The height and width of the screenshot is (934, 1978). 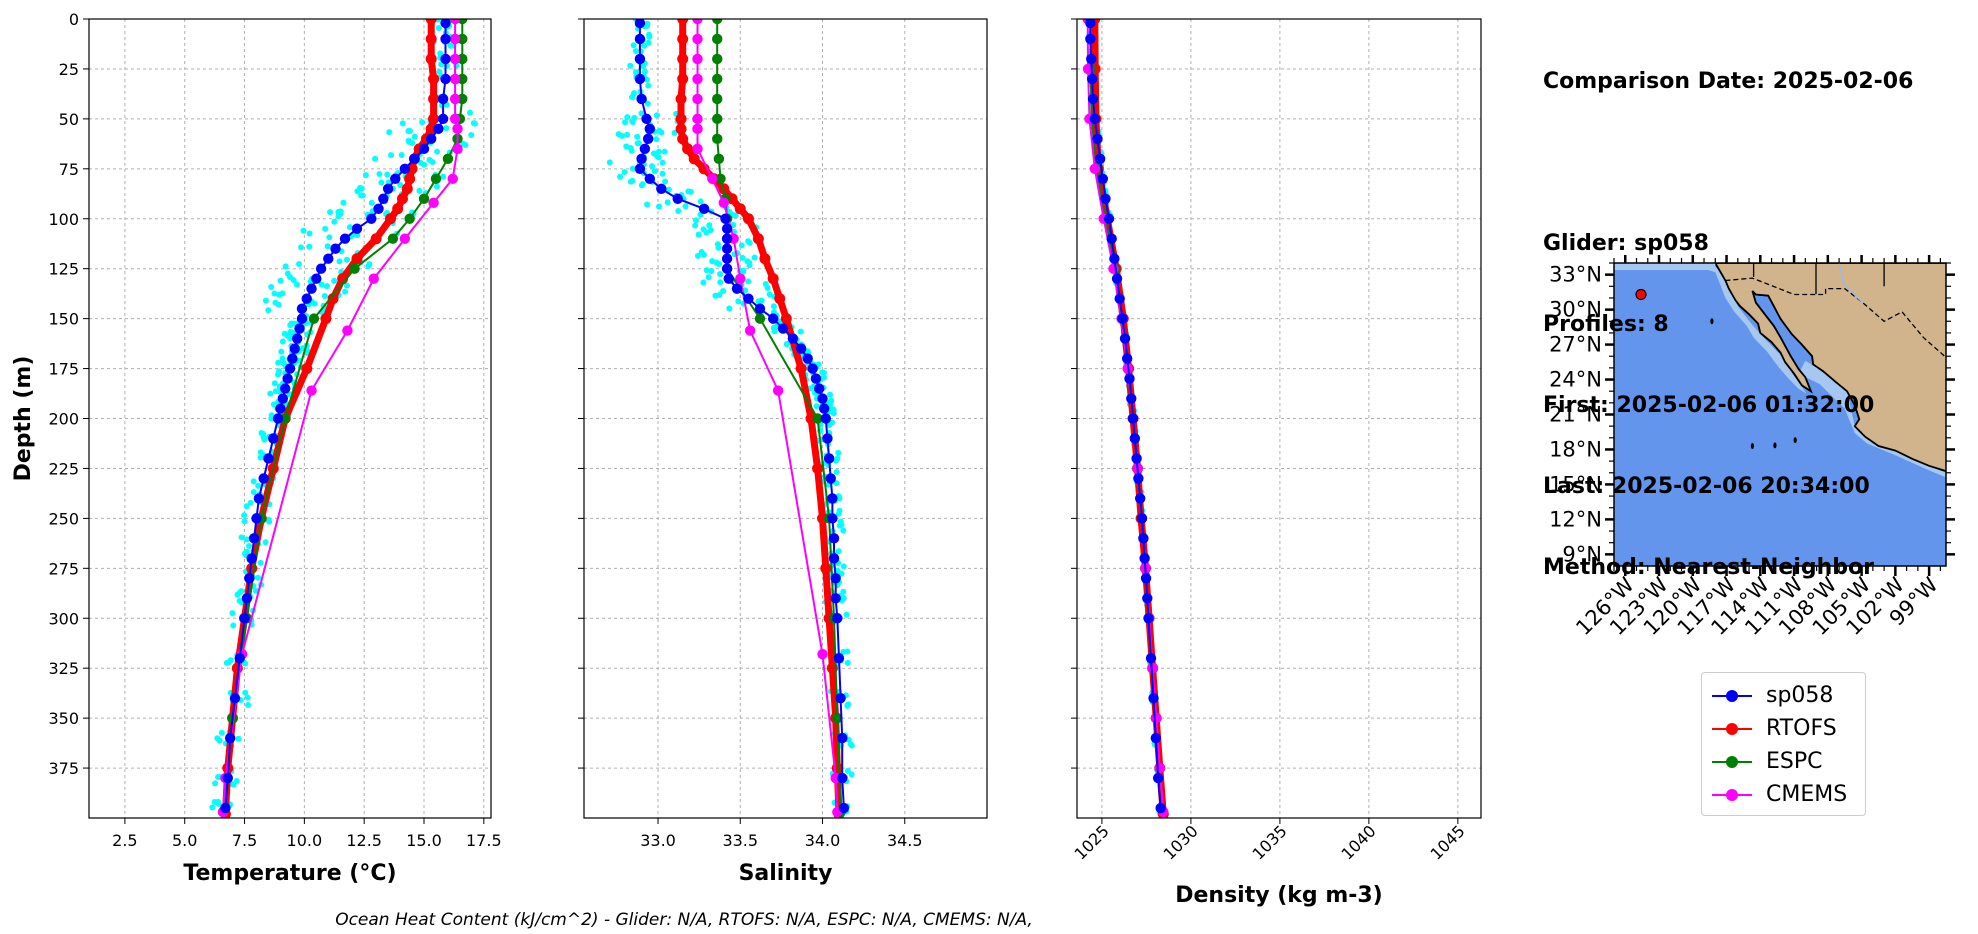 I want to click on legend-label: sp058, so click(x=1800, y=695).